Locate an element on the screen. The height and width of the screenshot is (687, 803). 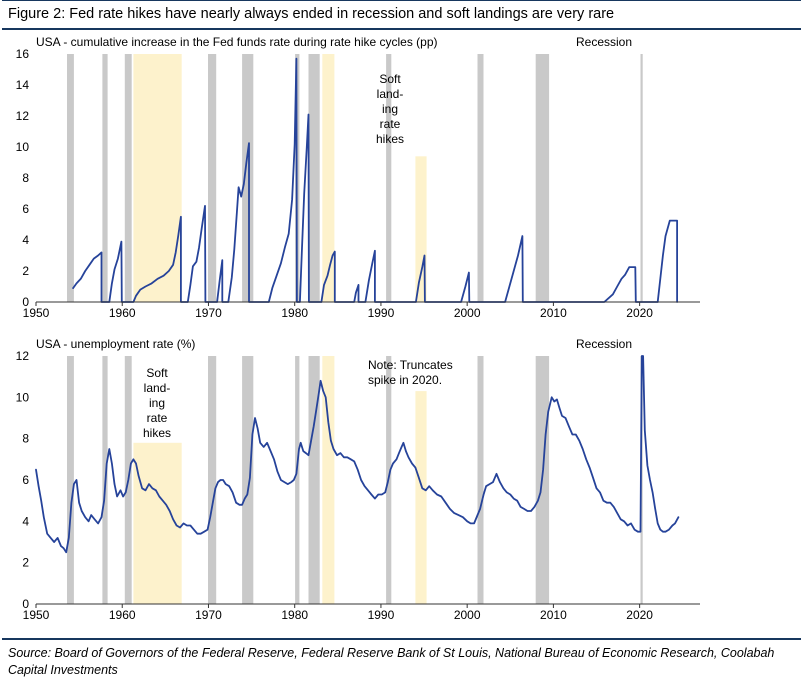
y-tick-label: 14 is located at coordinates (23, 85).